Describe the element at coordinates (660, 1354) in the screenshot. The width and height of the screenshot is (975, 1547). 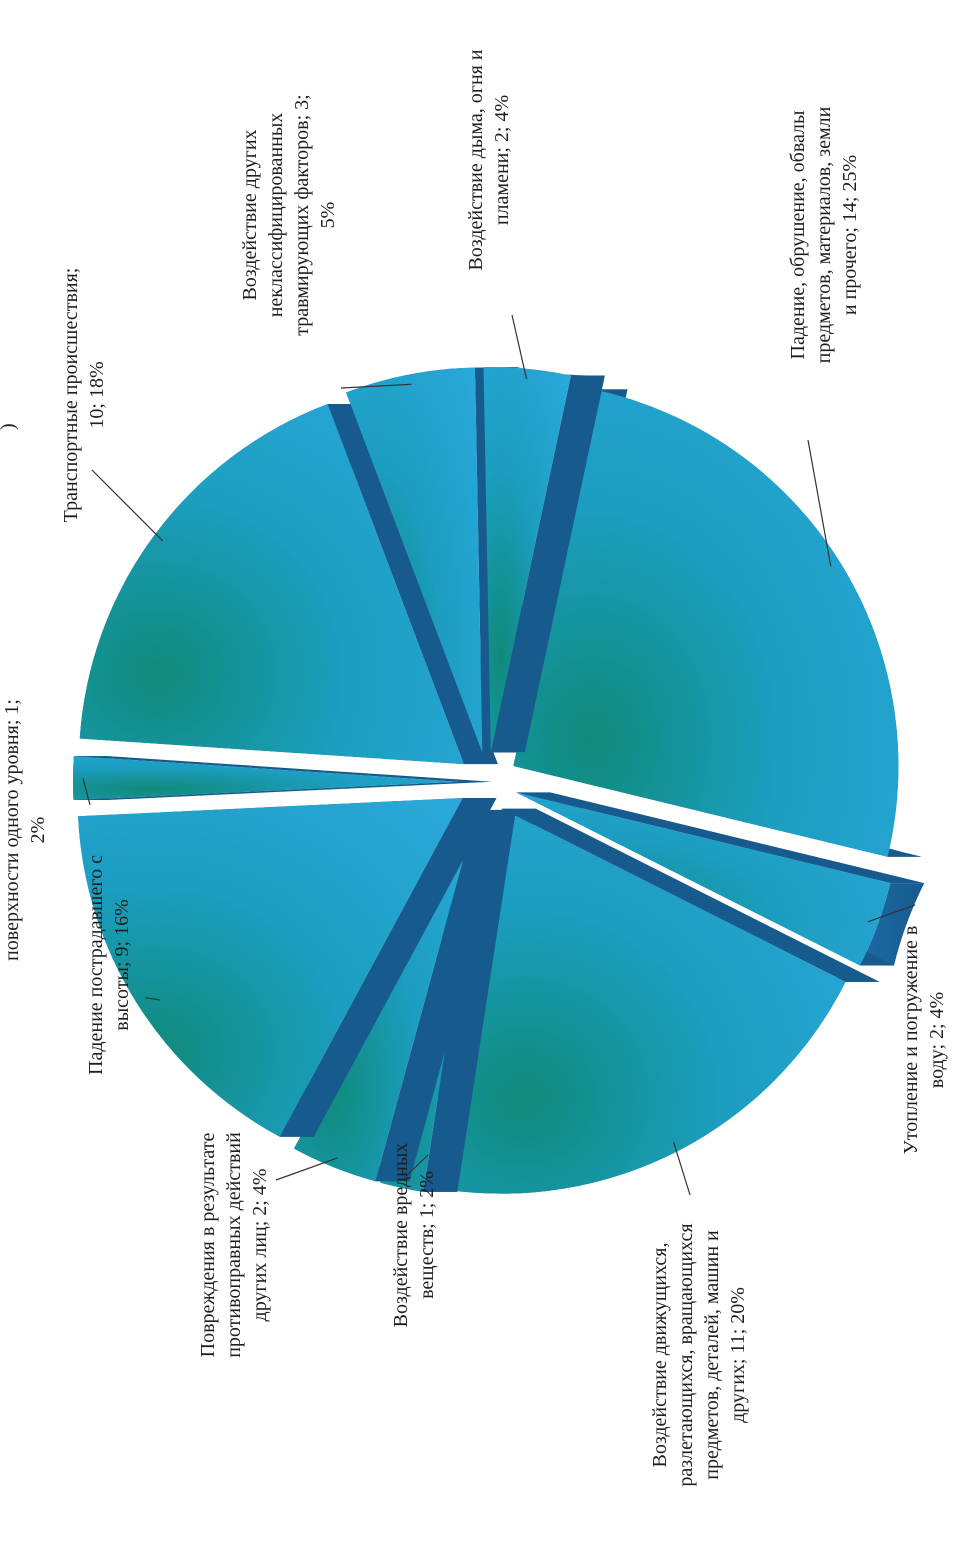
I see `slice-label-line: Воздействие движущихся,` at that location.